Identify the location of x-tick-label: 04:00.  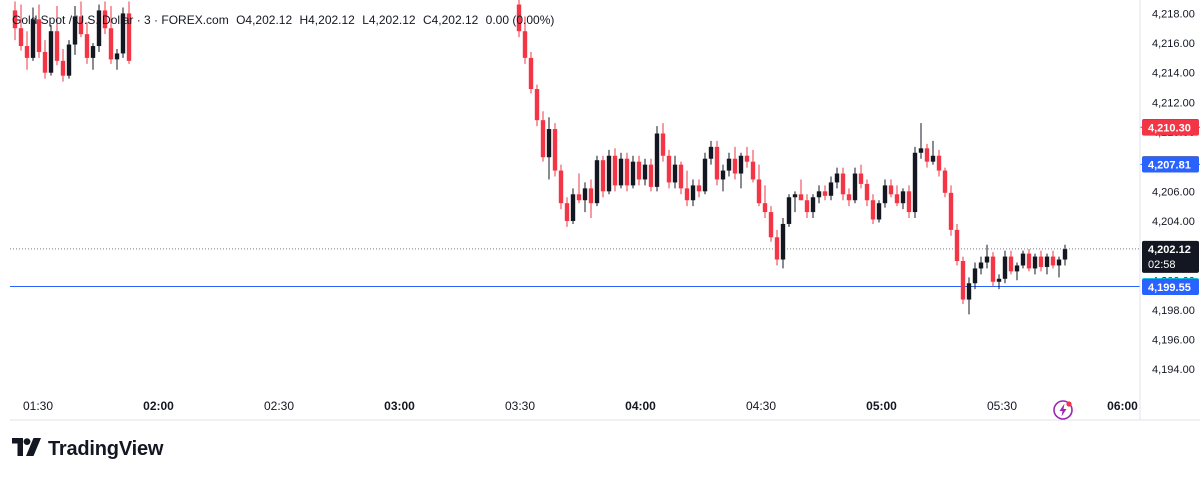
(640, 406).